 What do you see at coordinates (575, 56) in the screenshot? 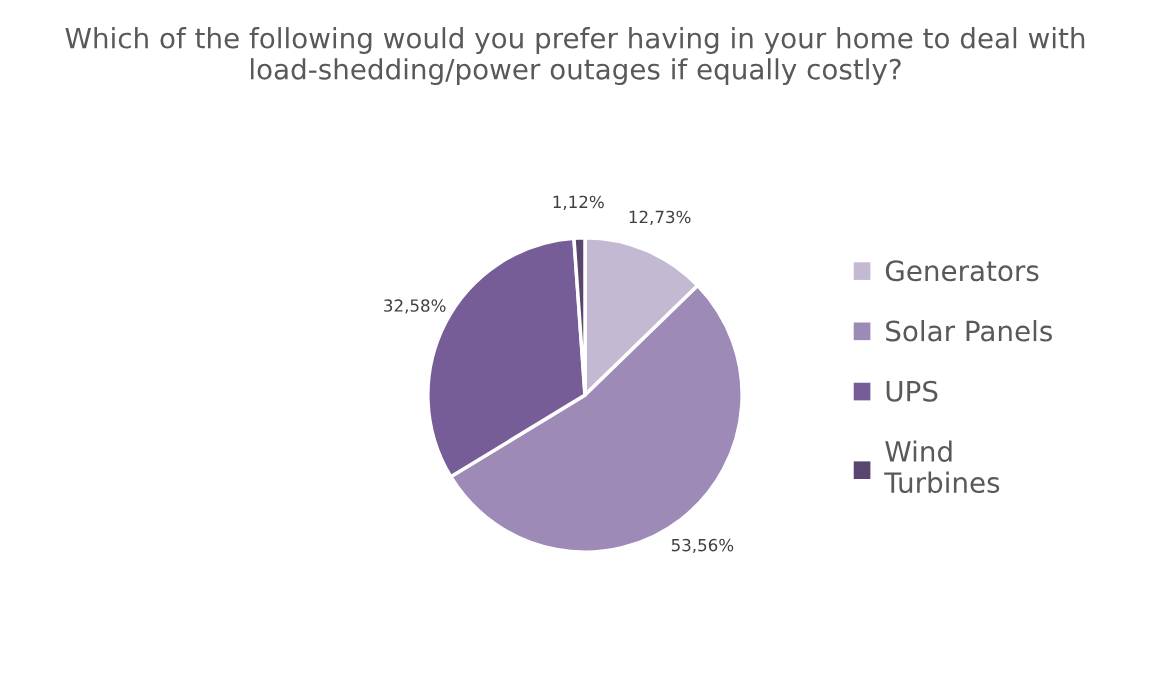
I see `chart-title: Which of the following would you prefer having in your home to deal with load-shedding/power outages if equally costly?` at bounding box center [575, 56].